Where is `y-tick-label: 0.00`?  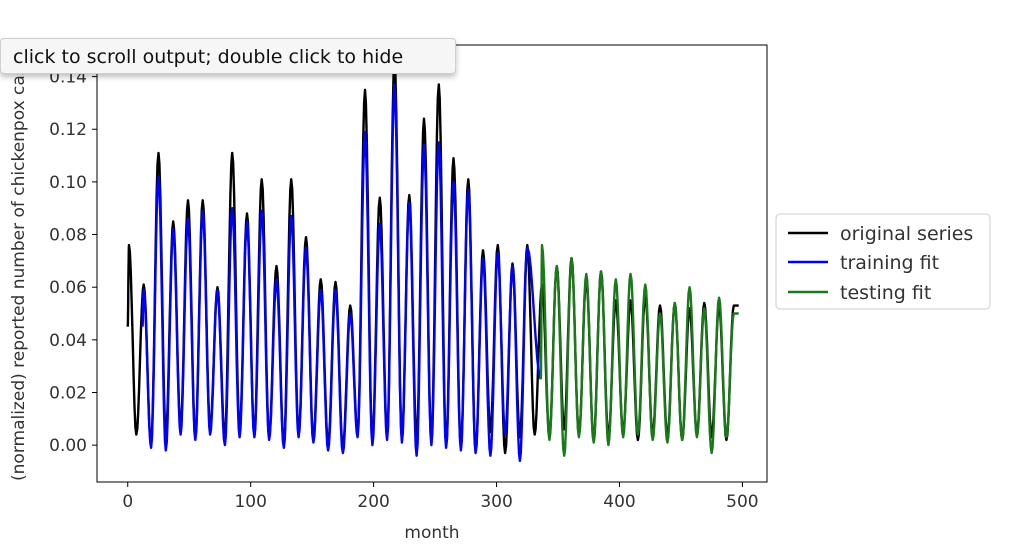 y-tick-label: 0.00 is located at coordinates (68, 446).